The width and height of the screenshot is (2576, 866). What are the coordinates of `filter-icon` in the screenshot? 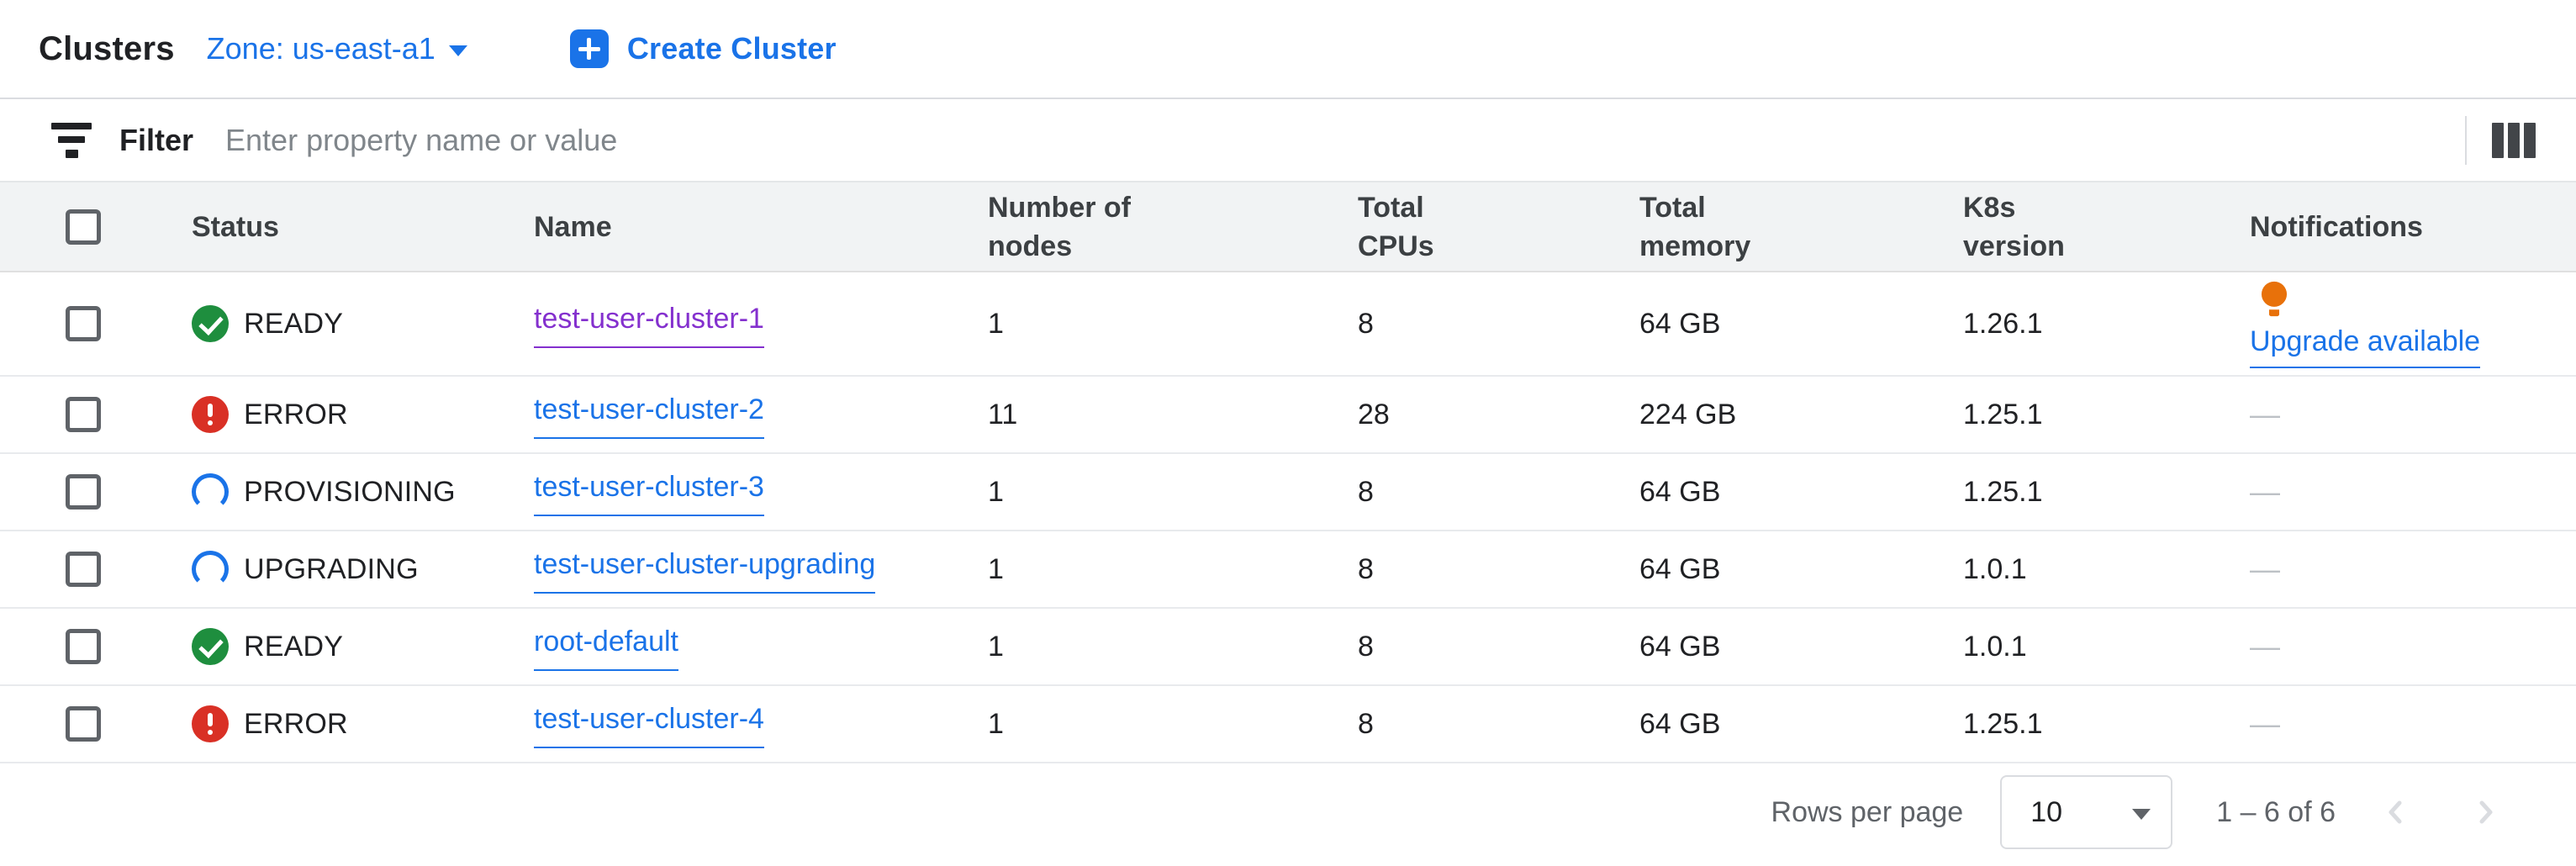 It's located at (71, 140).